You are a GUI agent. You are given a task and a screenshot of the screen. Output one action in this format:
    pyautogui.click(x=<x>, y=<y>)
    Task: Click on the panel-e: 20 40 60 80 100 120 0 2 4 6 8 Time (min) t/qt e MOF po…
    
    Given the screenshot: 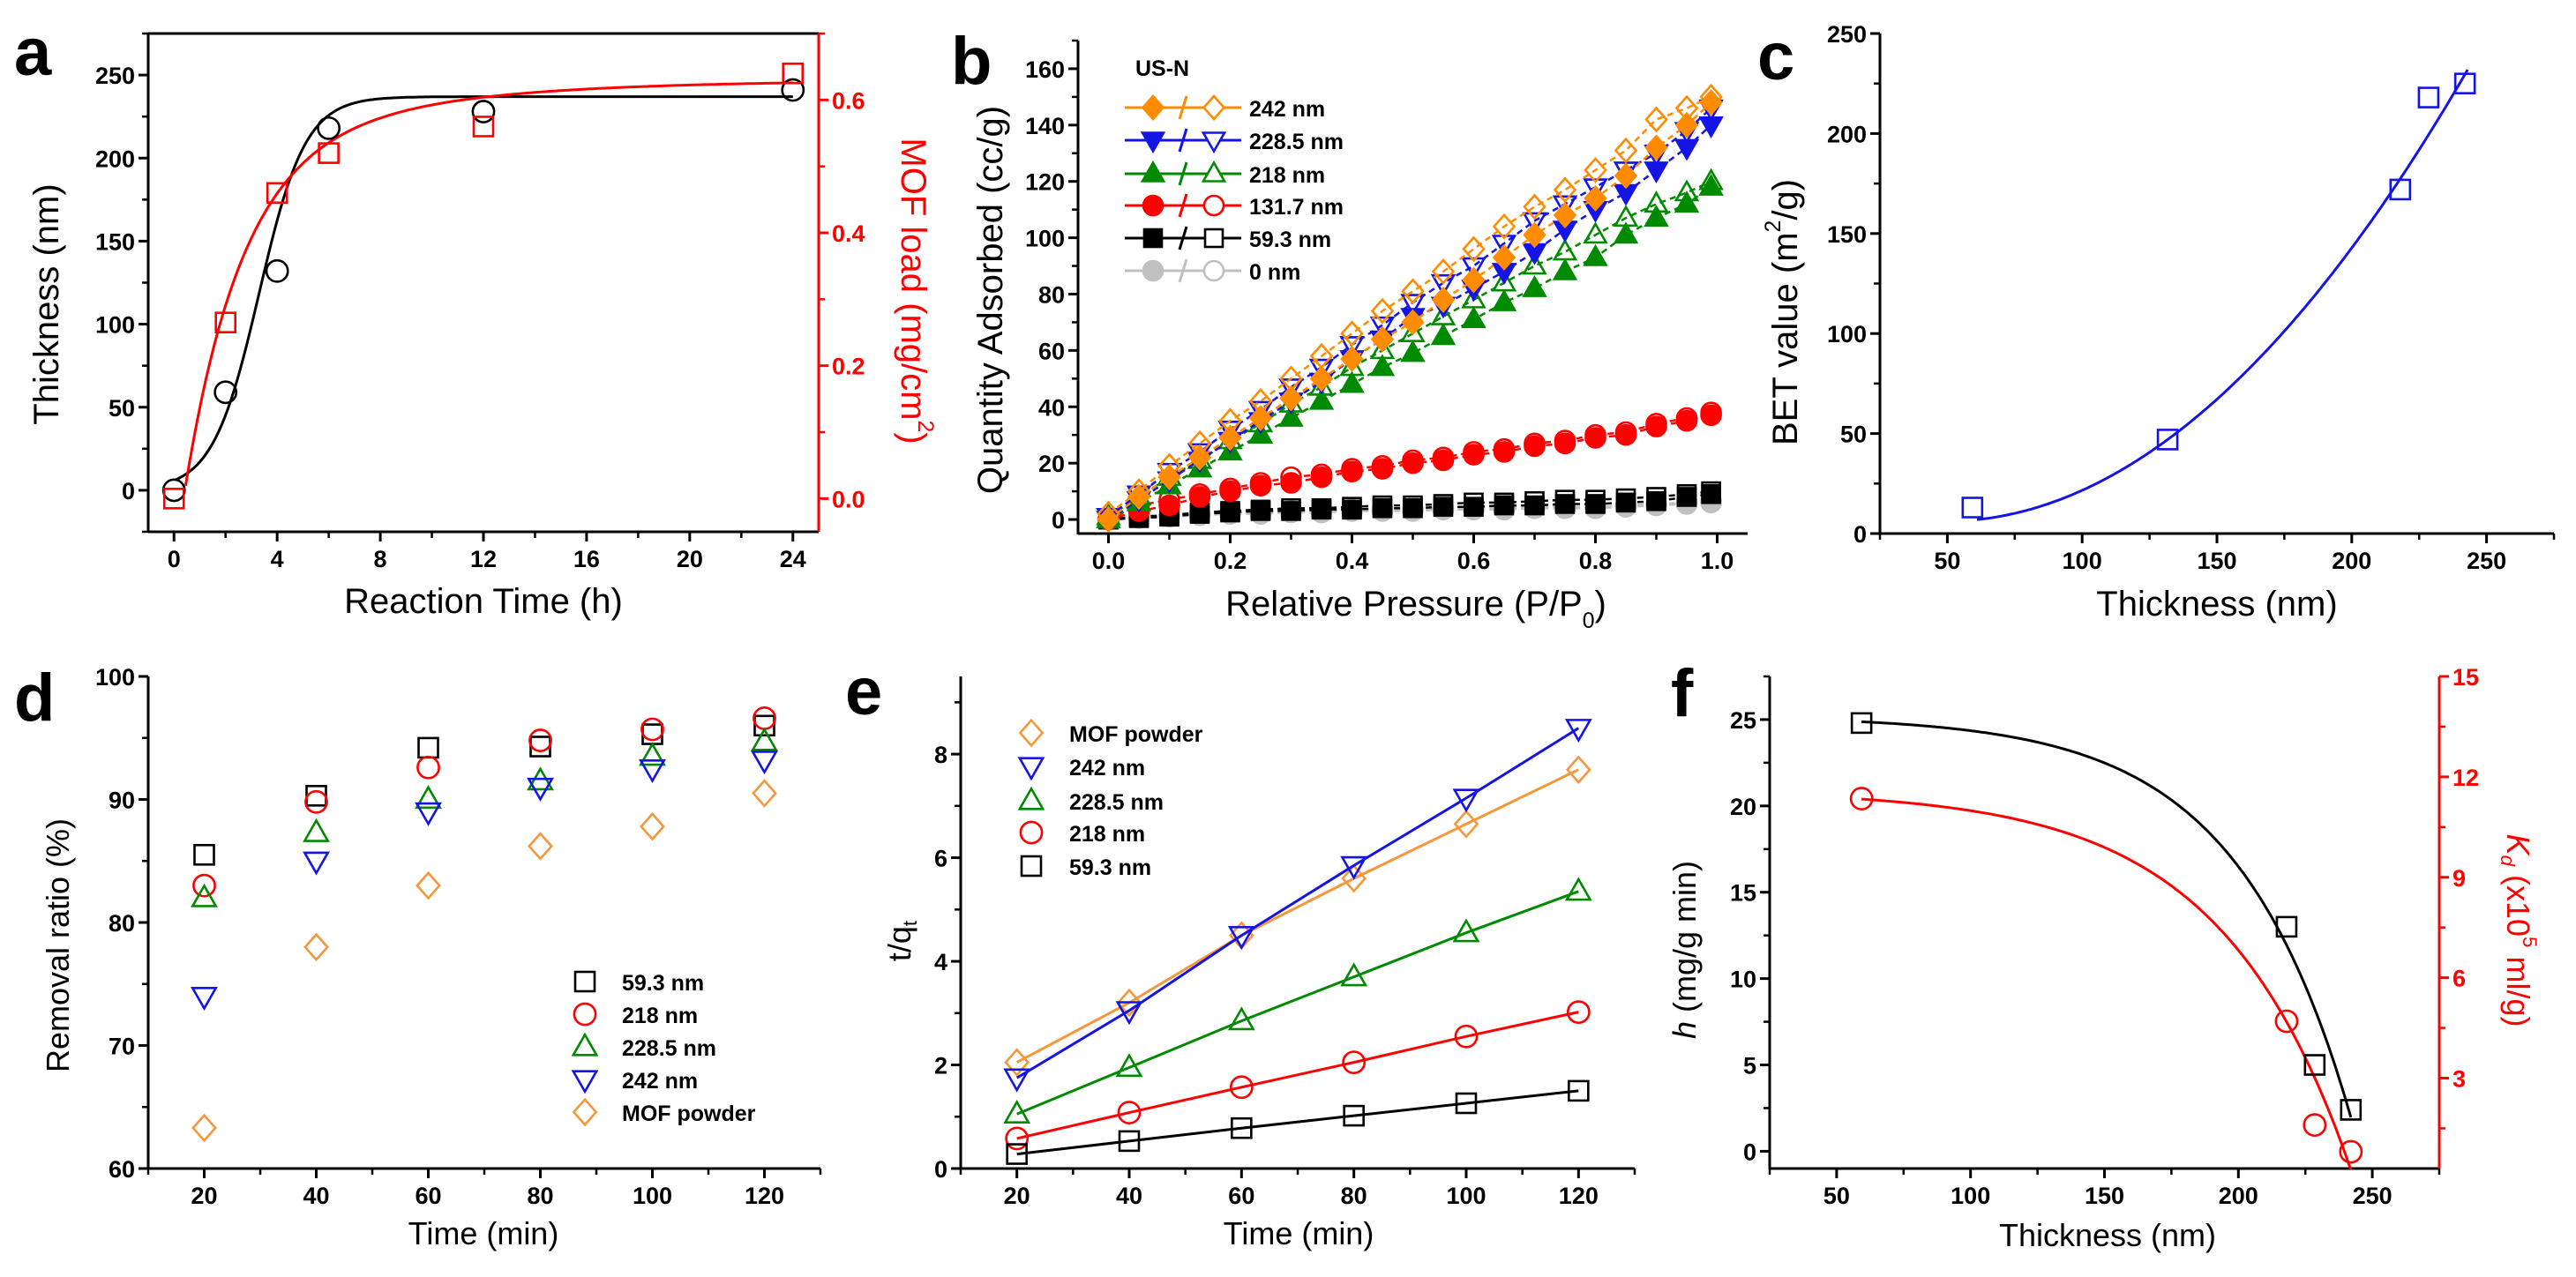 What is the action you would take?
    pyautogui.click(x=1241, y=952)
    